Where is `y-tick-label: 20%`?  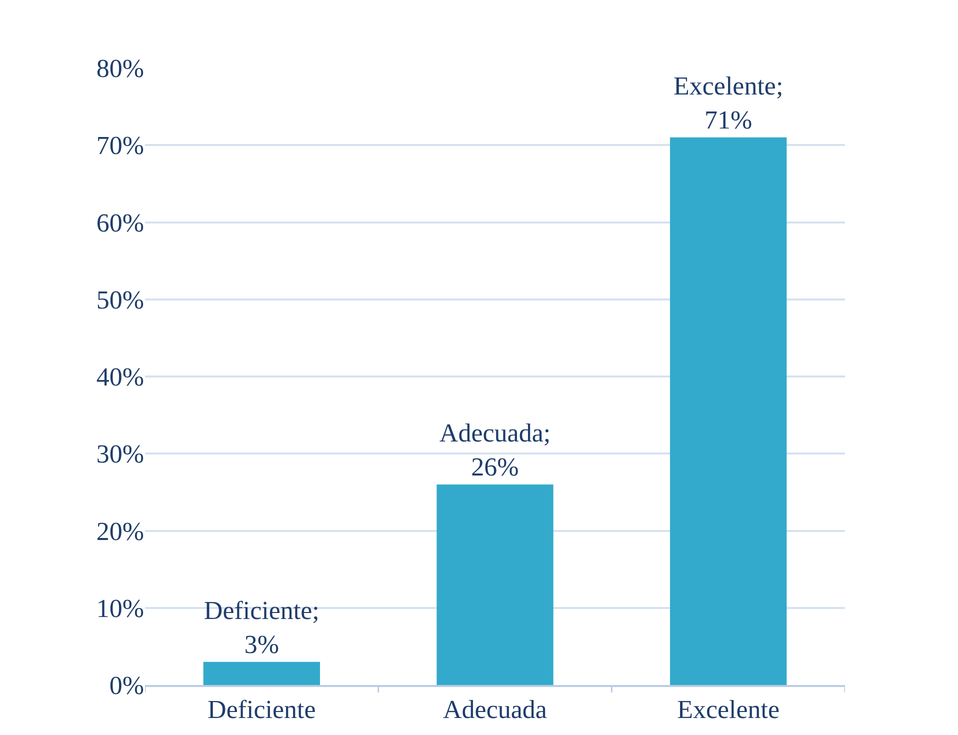
y-tick-label: 20% is located at coordinates (120, 531).